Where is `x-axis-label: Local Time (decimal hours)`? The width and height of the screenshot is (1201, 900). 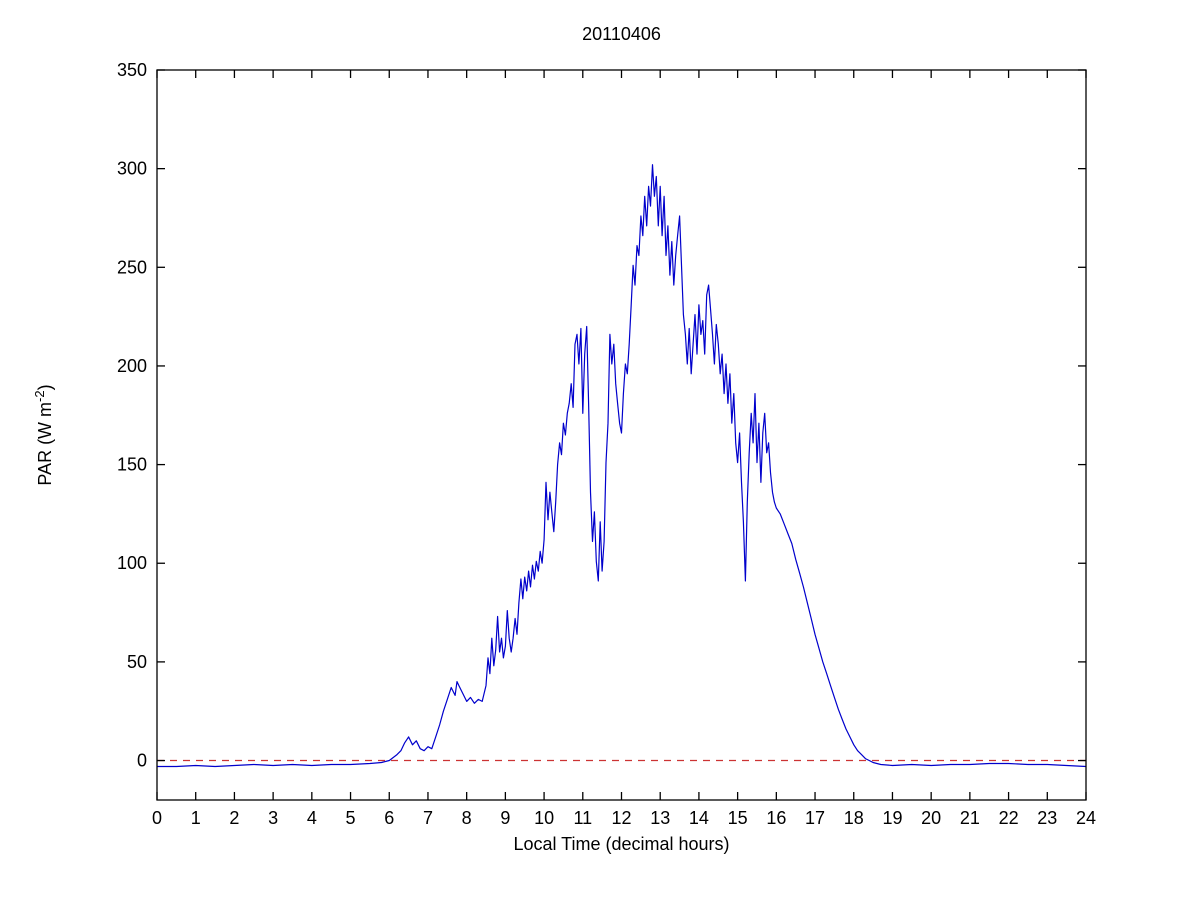 x-axis-label: Local Time (decimal hours) is located at coordinates (621, 844).